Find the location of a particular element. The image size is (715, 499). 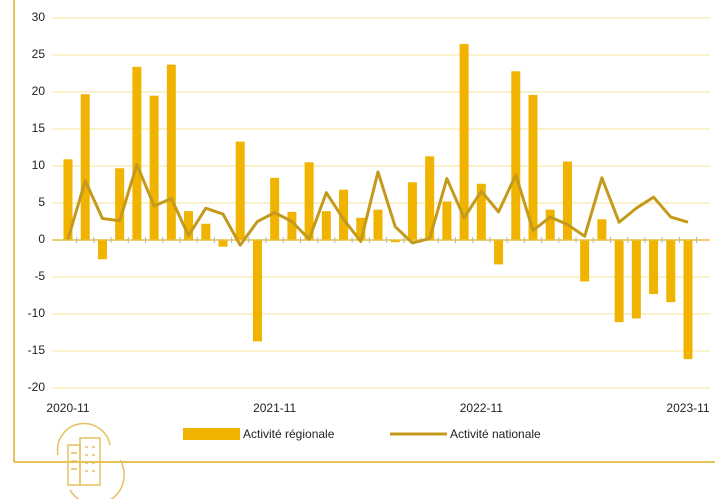

y-tick-label: -20 is located at coordinates (37, 387).